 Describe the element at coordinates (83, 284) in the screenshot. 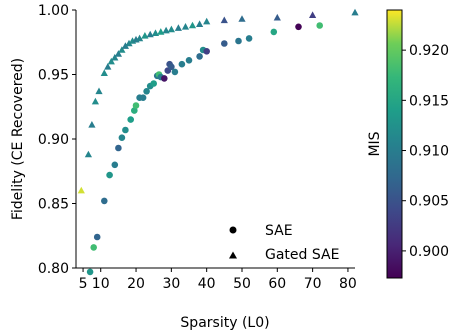

I see `x-tick-label: 5` at that location.